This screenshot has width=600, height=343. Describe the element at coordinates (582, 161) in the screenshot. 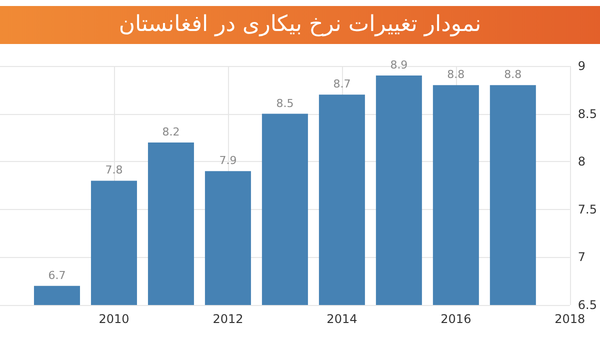

I see `y-tick-label: 8` at that location.